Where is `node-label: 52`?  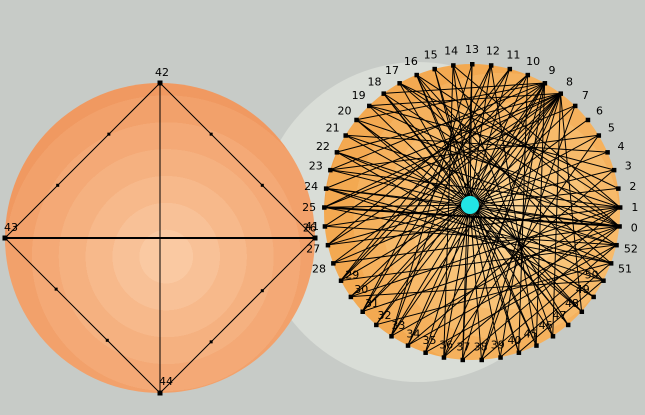
node-label: 52 is located at coordinates (631, 248).